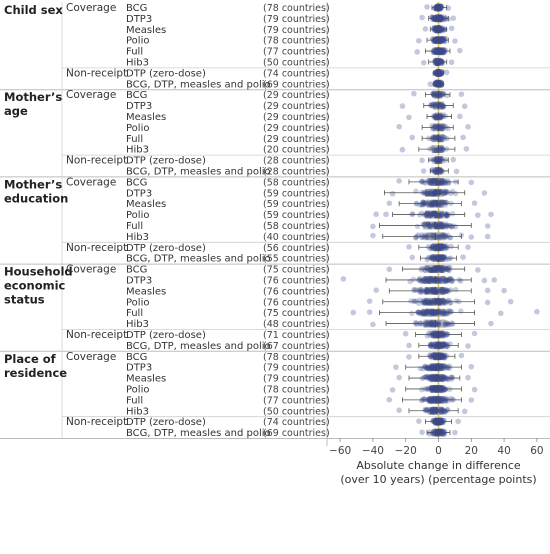  What do you see at coordinates (296, 313) in the screenshot?
I see `row-country-count: (75 countries)` at bounding box center [296, 313].